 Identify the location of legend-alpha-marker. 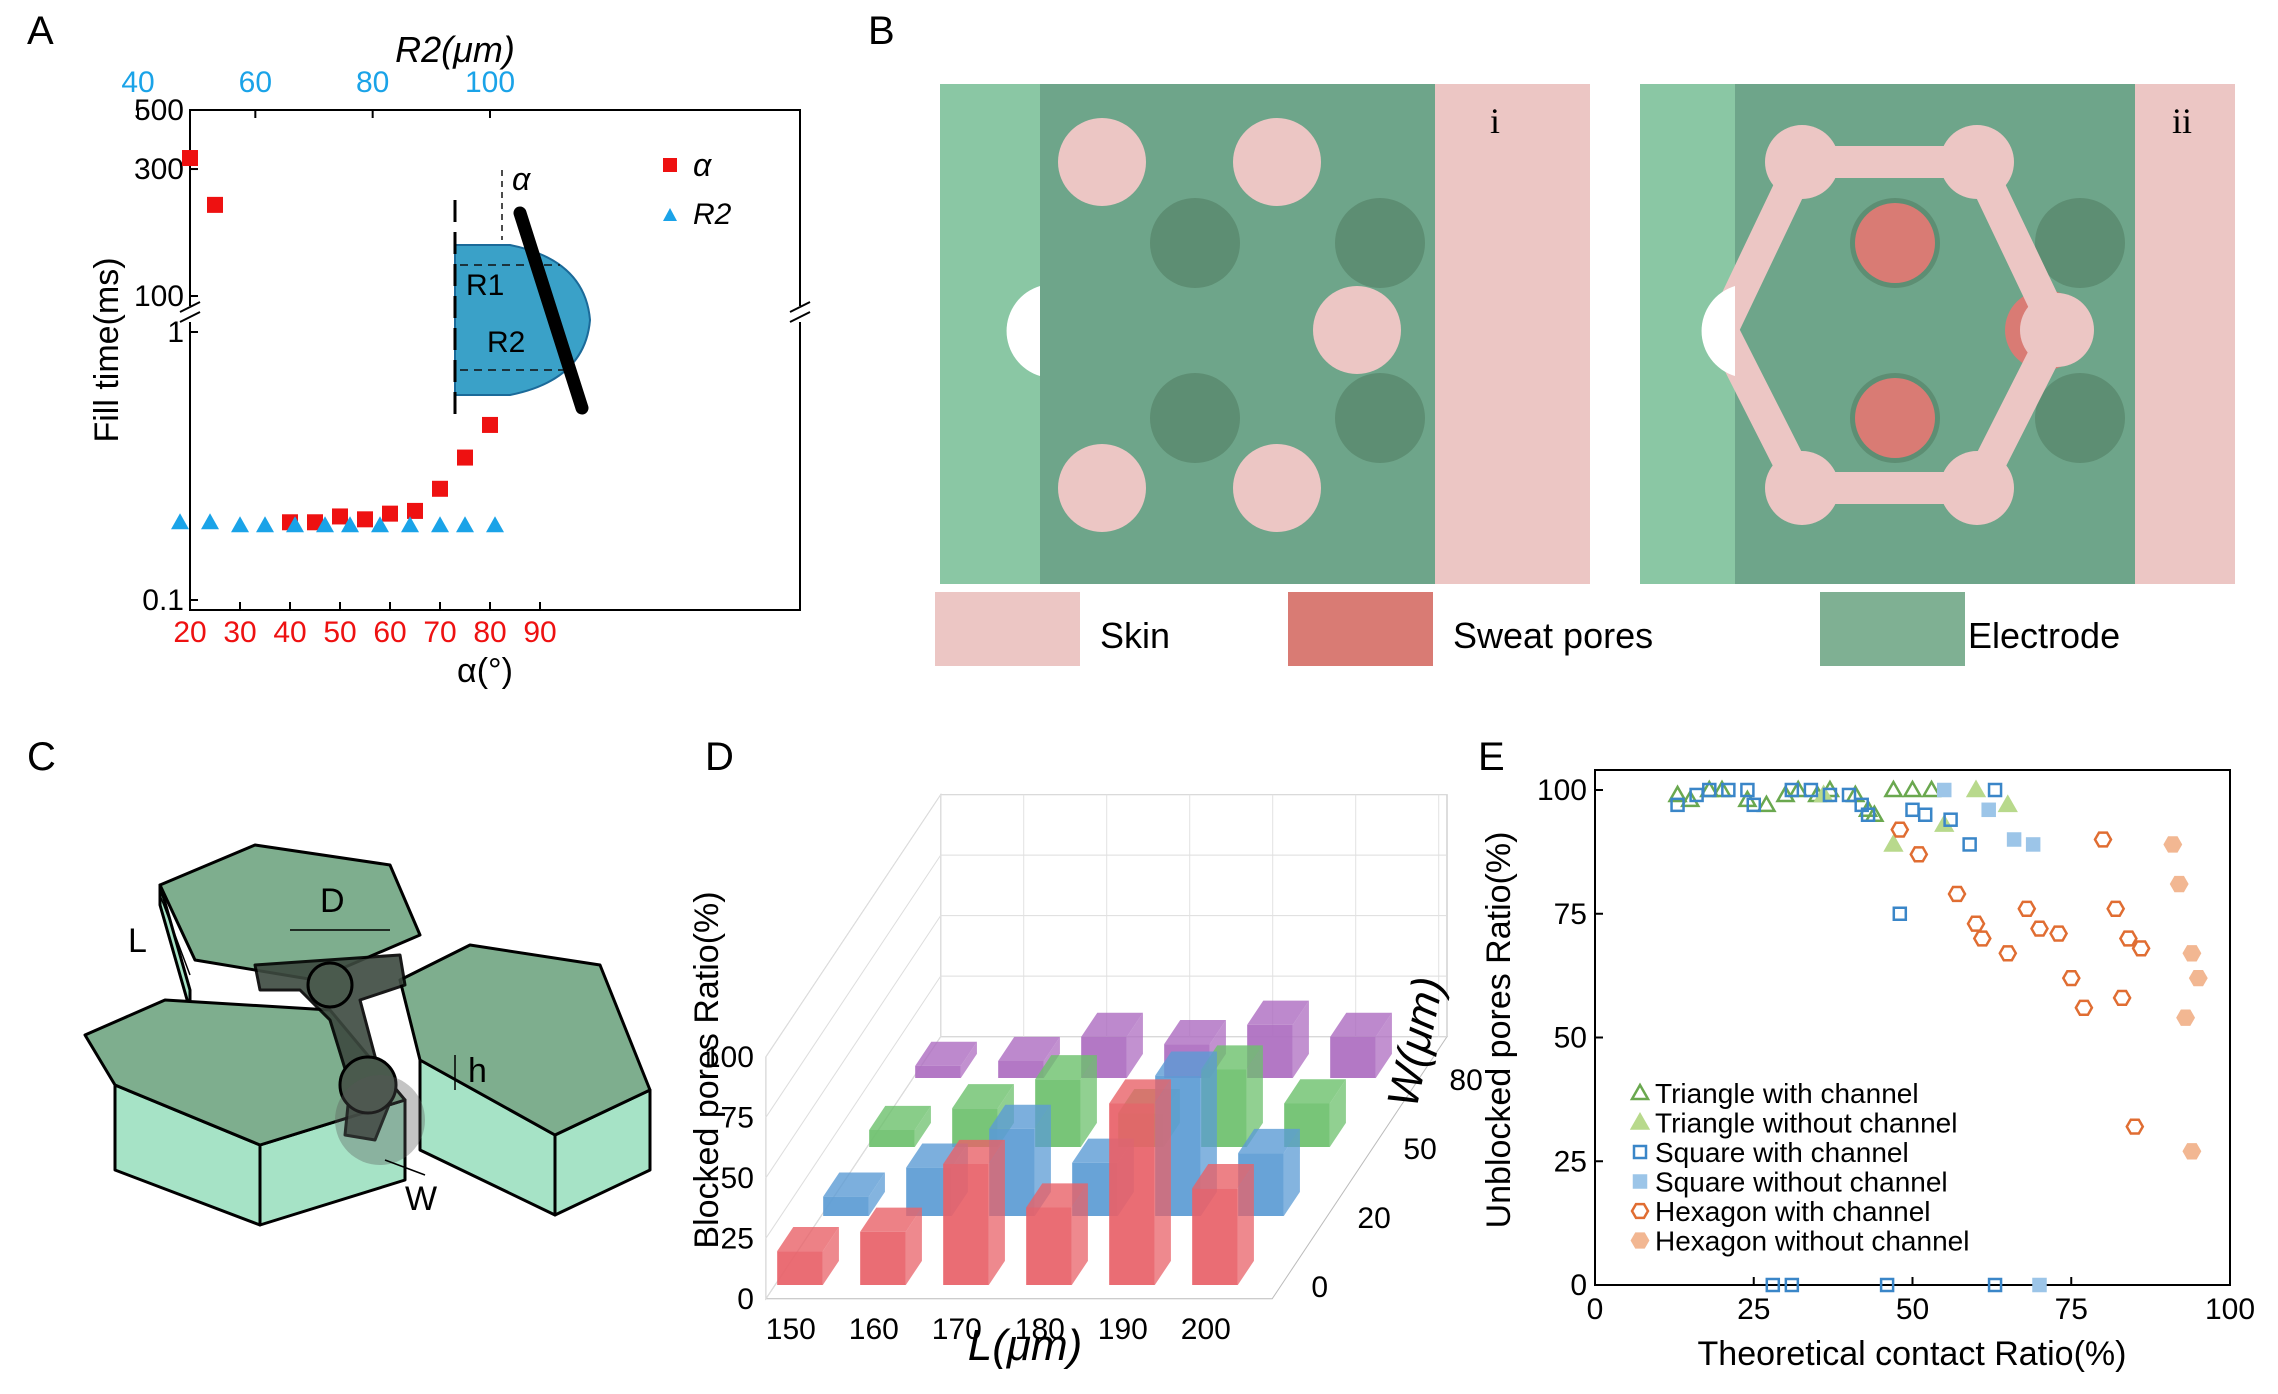
(670, 165).